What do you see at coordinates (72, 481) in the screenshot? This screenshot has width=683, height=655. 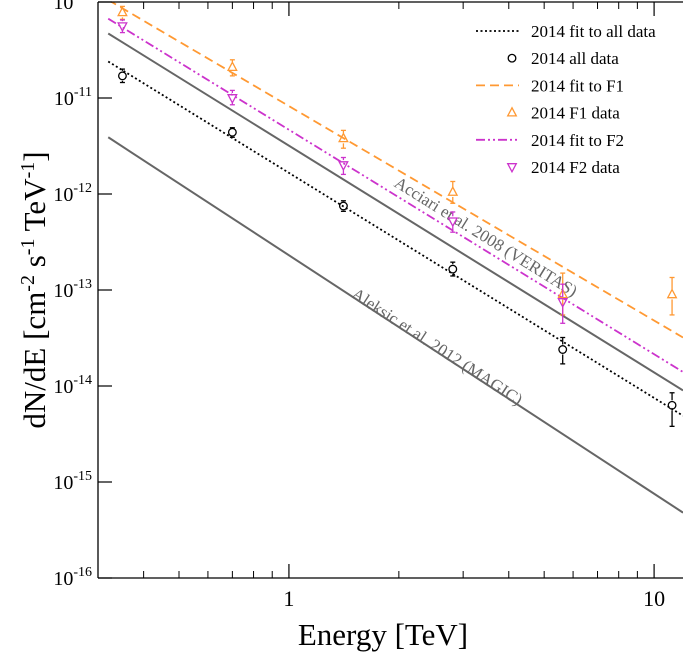 I see `y-tick-label-1: 10-15` at bounding box center [72, 481].